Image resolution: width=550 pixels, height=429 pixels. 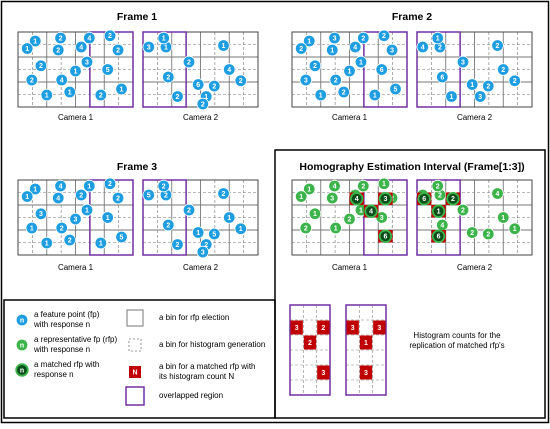 I want to click on matched-rfp-label: 6, so click(x=385, y=237).